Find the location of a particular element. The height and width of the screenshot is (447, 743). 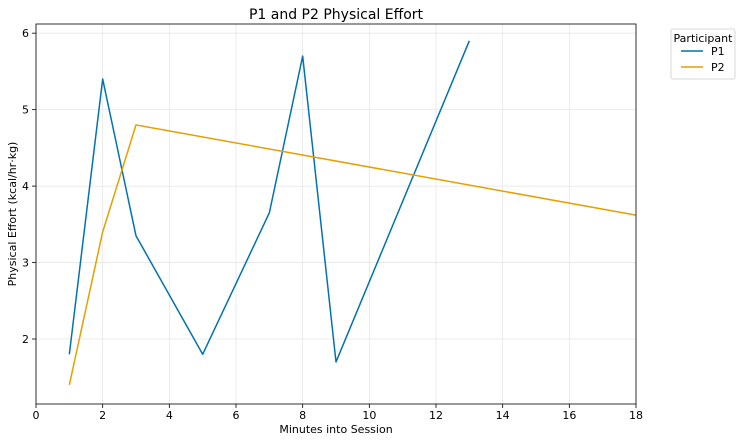

x-tick-label: 4 is located at coordinates (169, 415).